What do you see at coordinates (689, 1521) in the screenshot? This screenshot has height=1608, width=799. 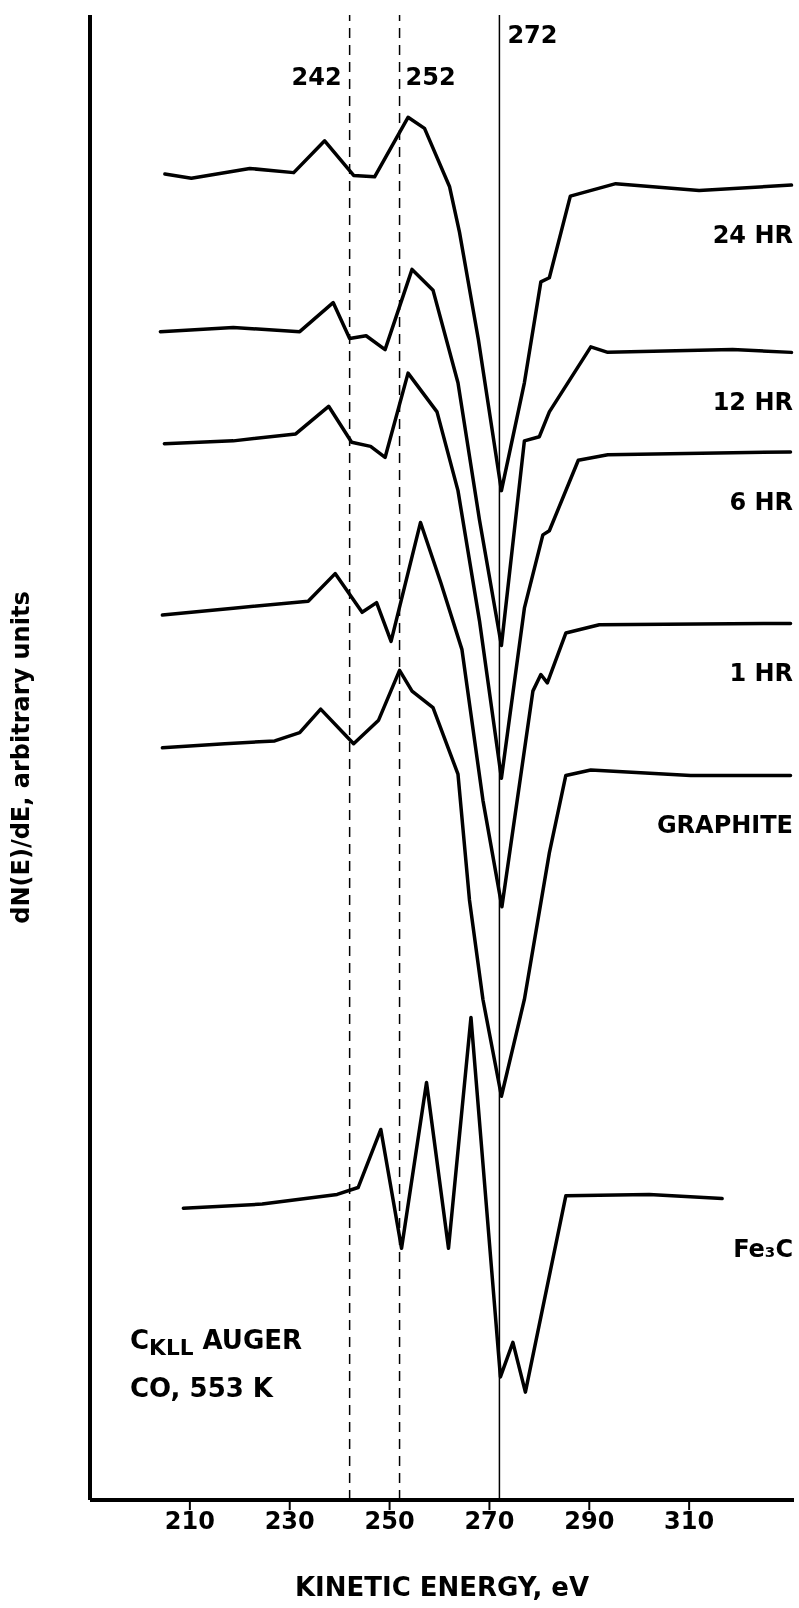 I see `x-tick-label: 310` at bounding box center [689, 1521].